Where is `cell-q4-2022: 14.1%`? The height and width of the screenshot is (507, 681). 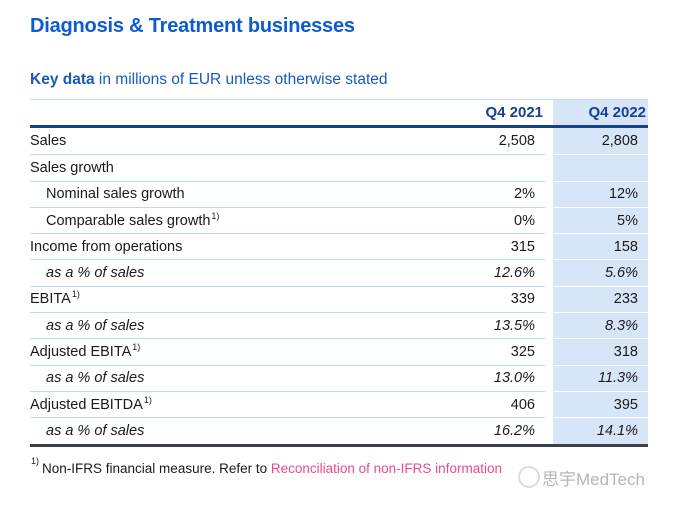 cell-q4-2022: 14.1% is located at coordinates (600, 430).